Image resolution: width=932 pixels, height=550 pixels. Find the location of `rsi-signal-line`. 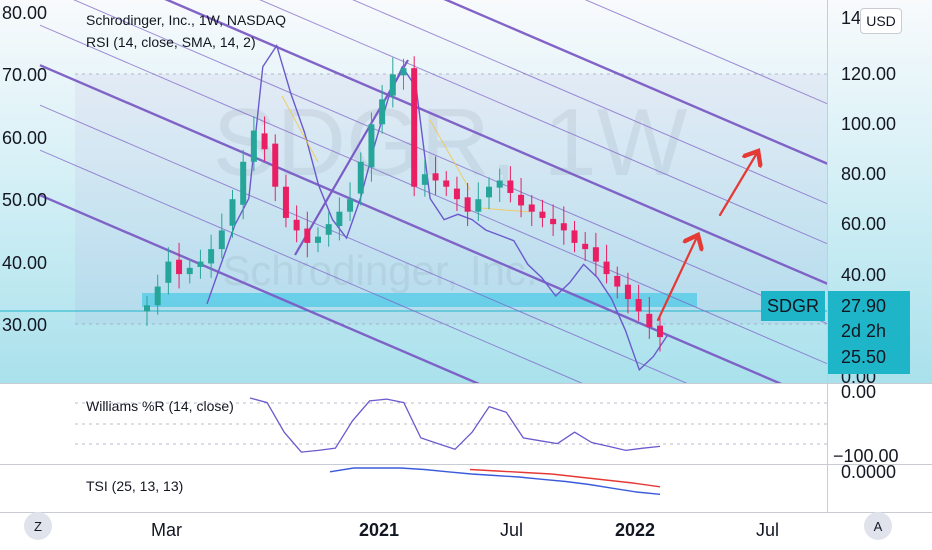

rsi-signal-line is located at coordinates (406, 154).